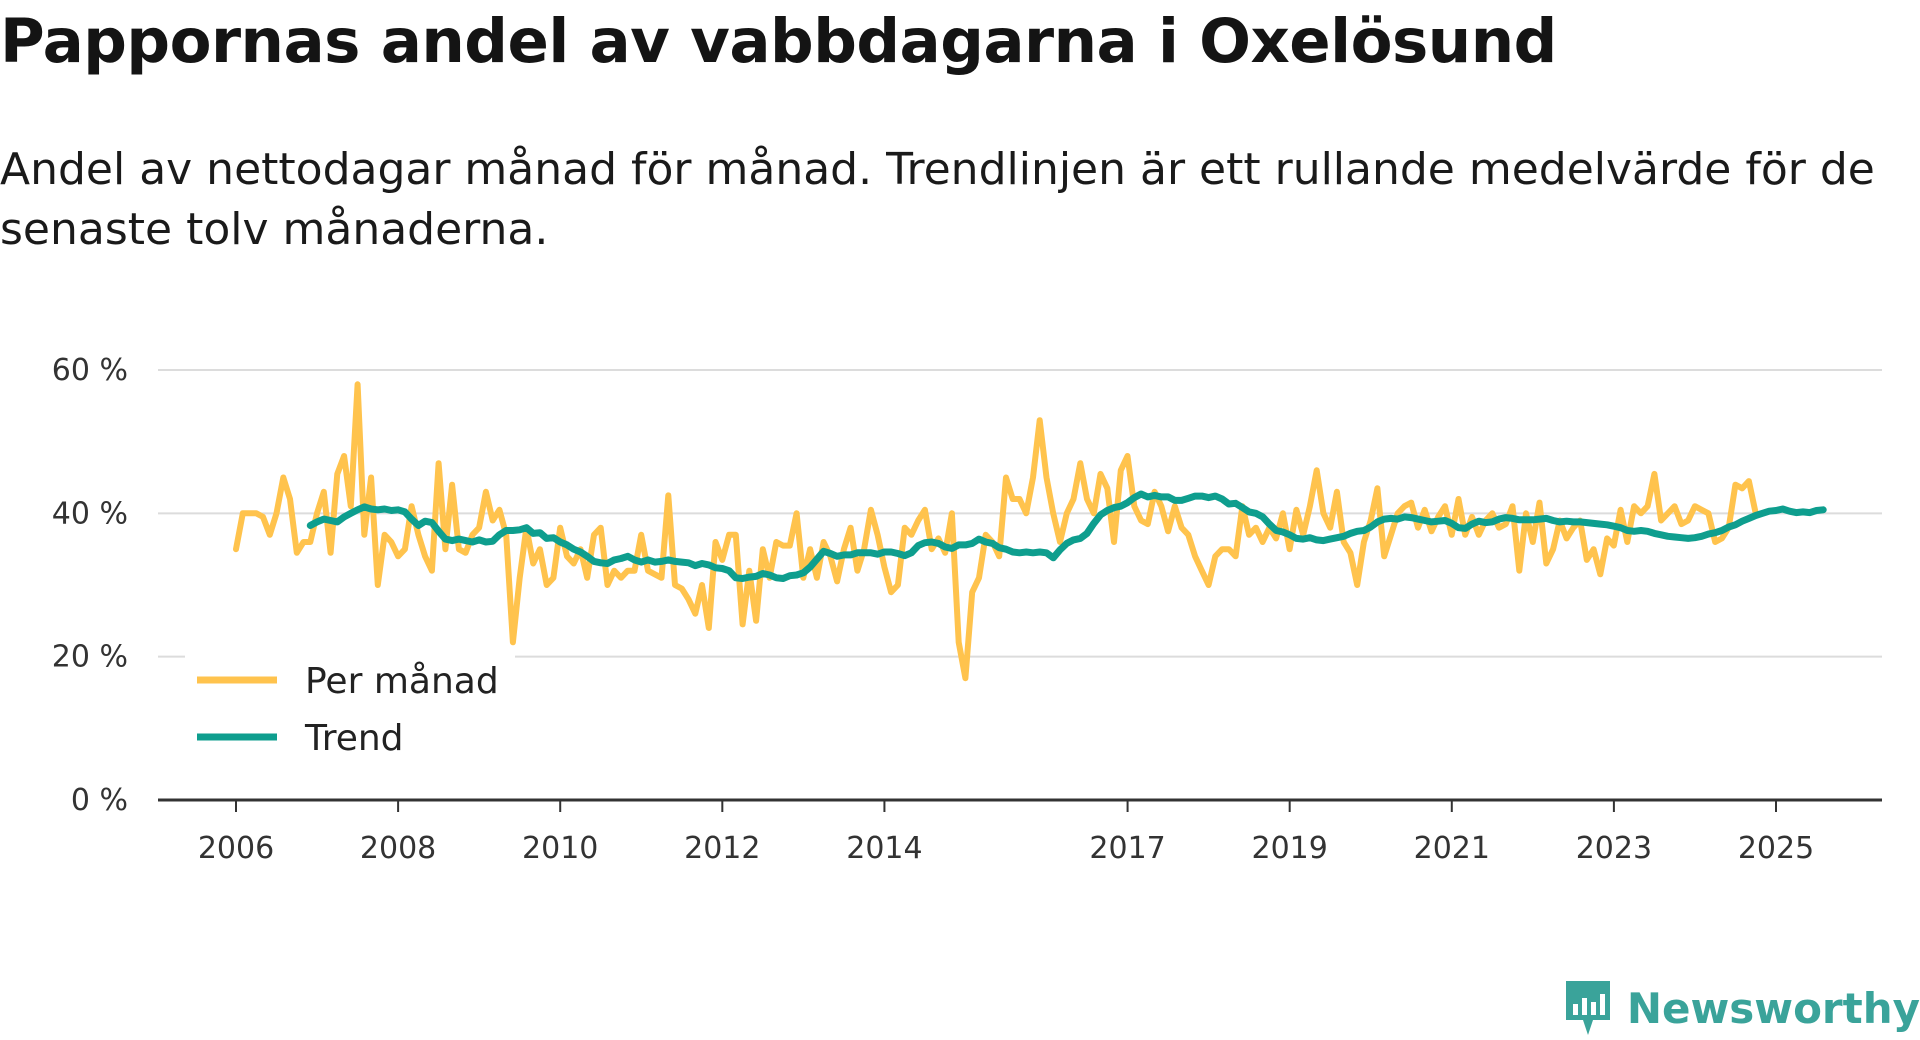 The image size is (1920, 1040). What do you see at coordinates (90, 585) in the screenshot?
I see `y-axis: 0 % 20 % 40 % 60 %` at bounding box center [90, 585].